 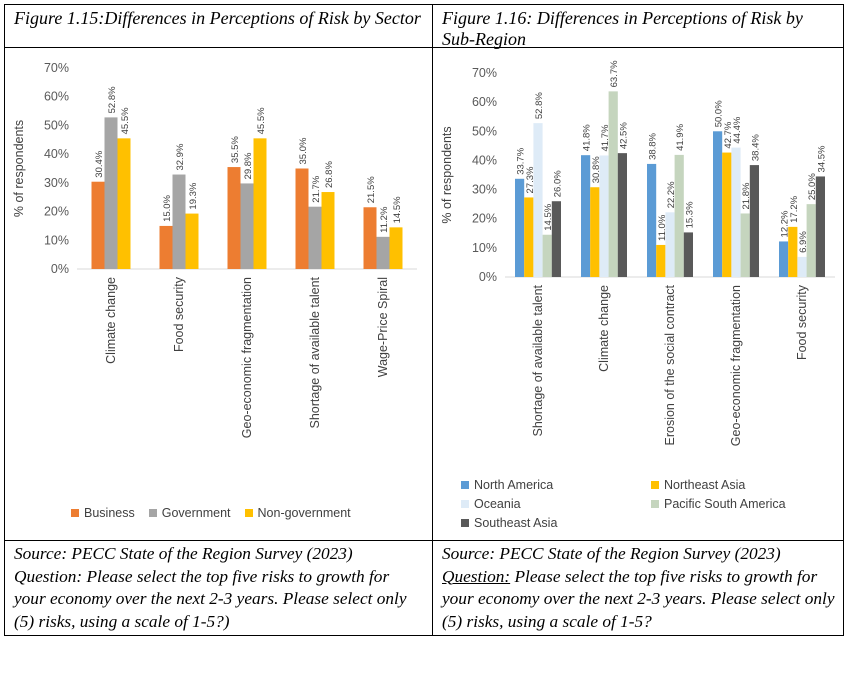 I want to click on legend-label: Northeast Asia, so click(x=705, y=484).